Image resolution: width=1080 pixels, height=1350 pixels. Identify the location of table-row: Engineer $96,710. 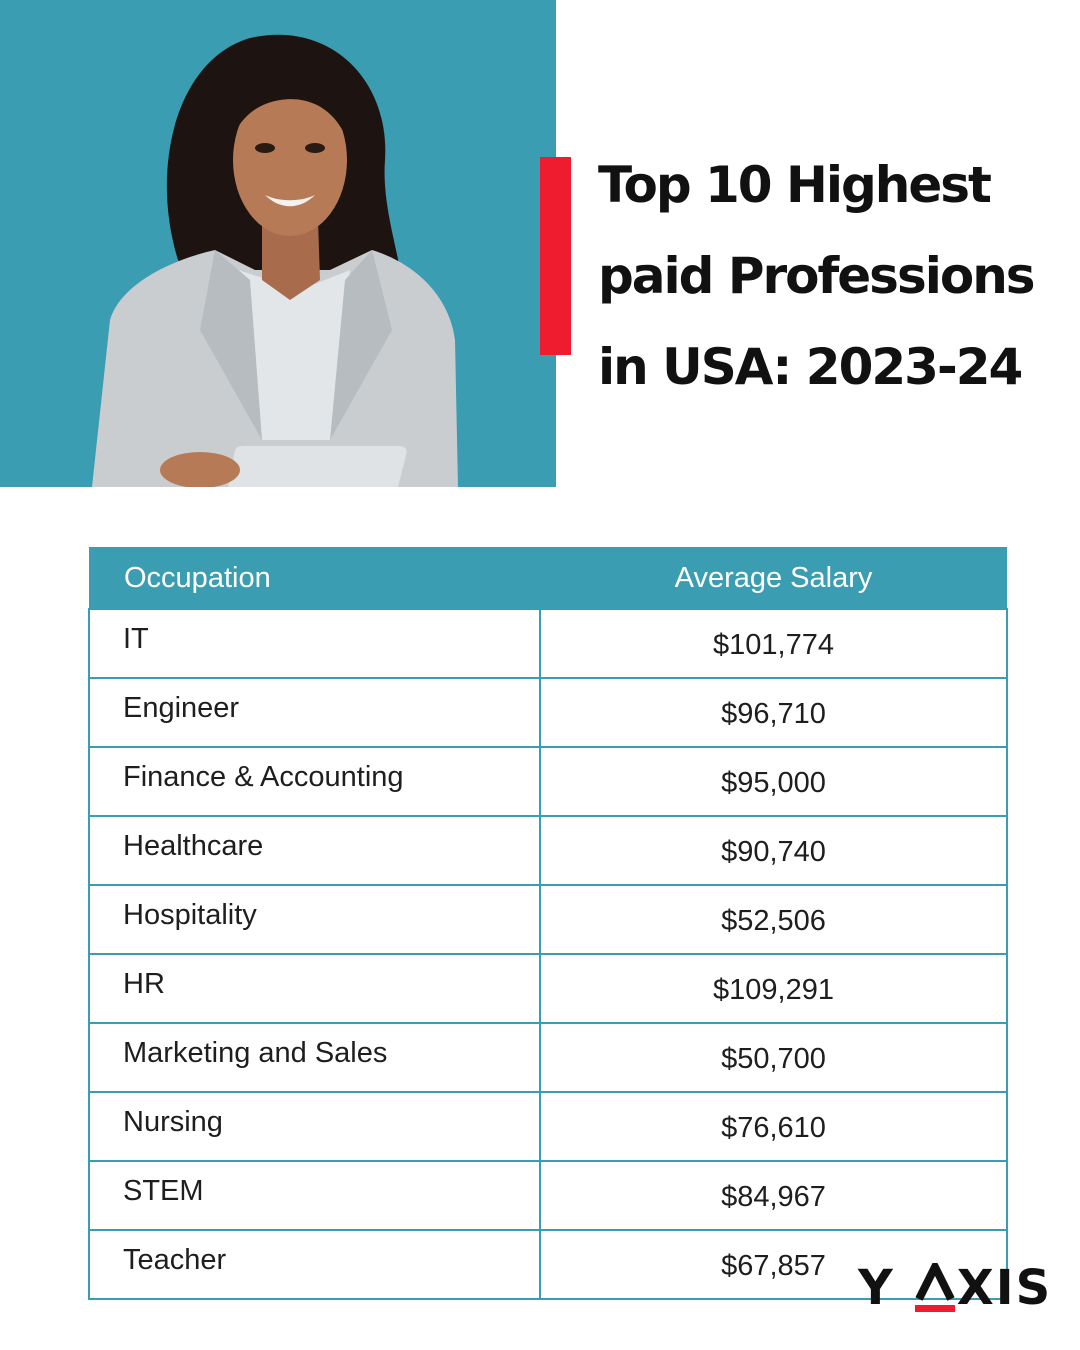
(548, 712).